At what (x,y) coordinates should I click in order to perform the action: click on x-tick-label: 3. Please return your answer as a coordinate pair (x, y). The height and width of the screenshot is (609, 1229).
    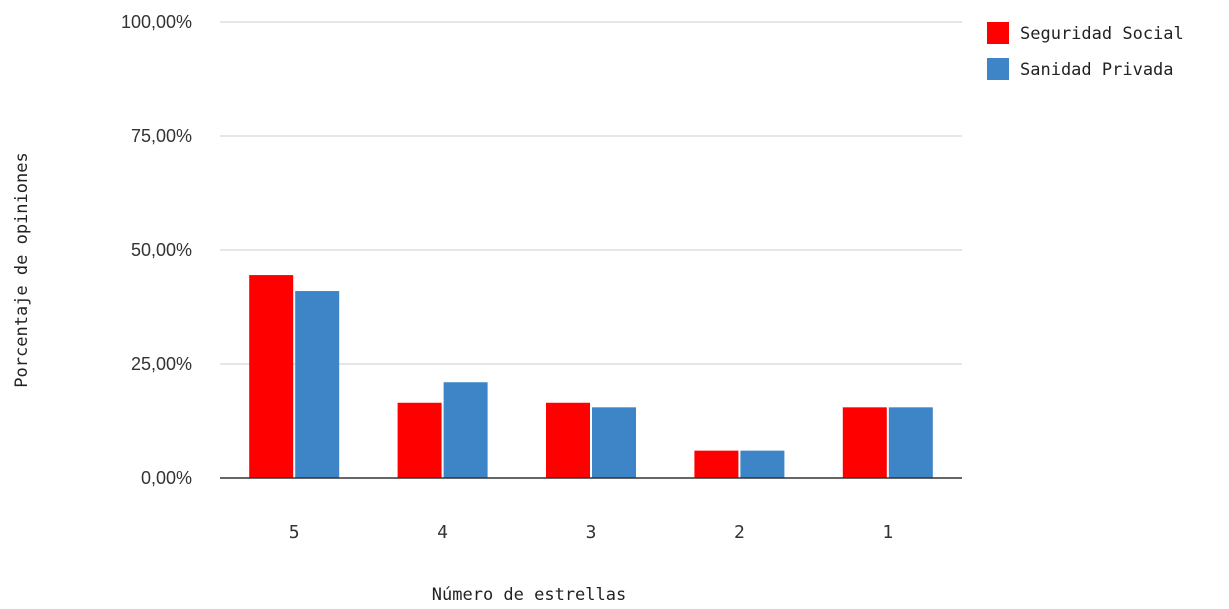
    Looking at the image, I should click on (591, 532).